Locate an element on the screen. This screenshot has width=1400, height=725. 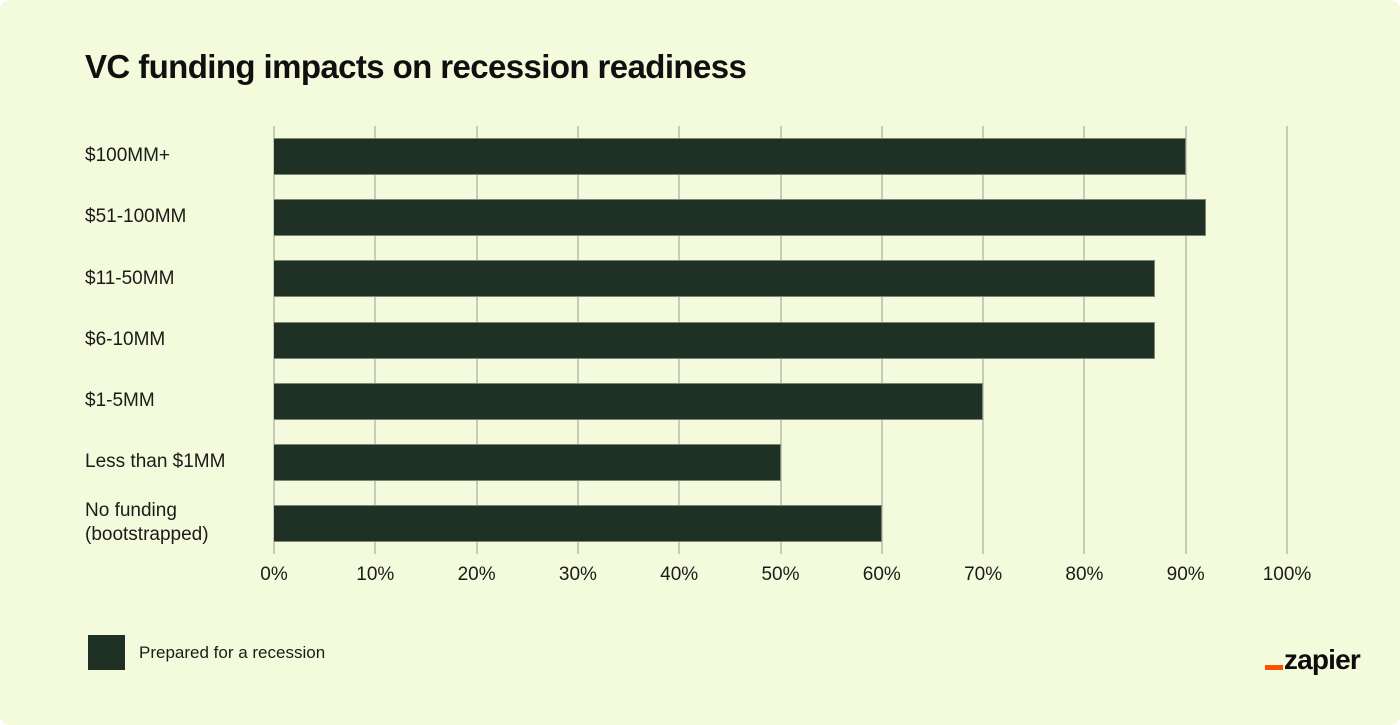
category-label: No funding (bootstrapped) is located at coordinates (147, 522).